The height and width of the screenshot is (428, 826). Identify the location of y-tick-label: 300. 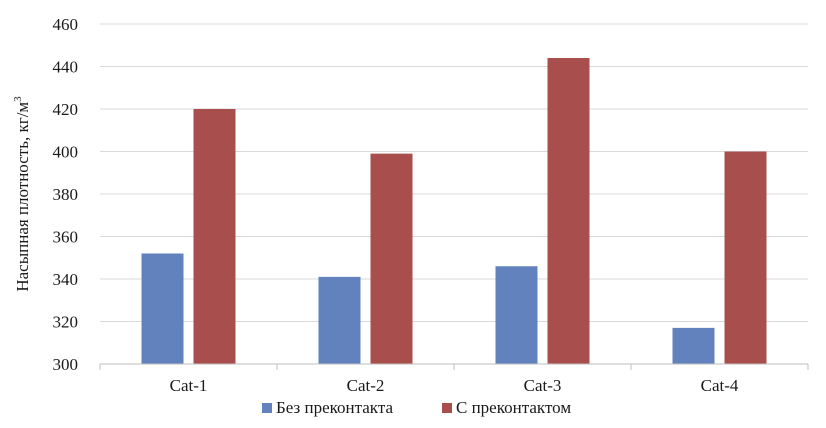
(66, 364).